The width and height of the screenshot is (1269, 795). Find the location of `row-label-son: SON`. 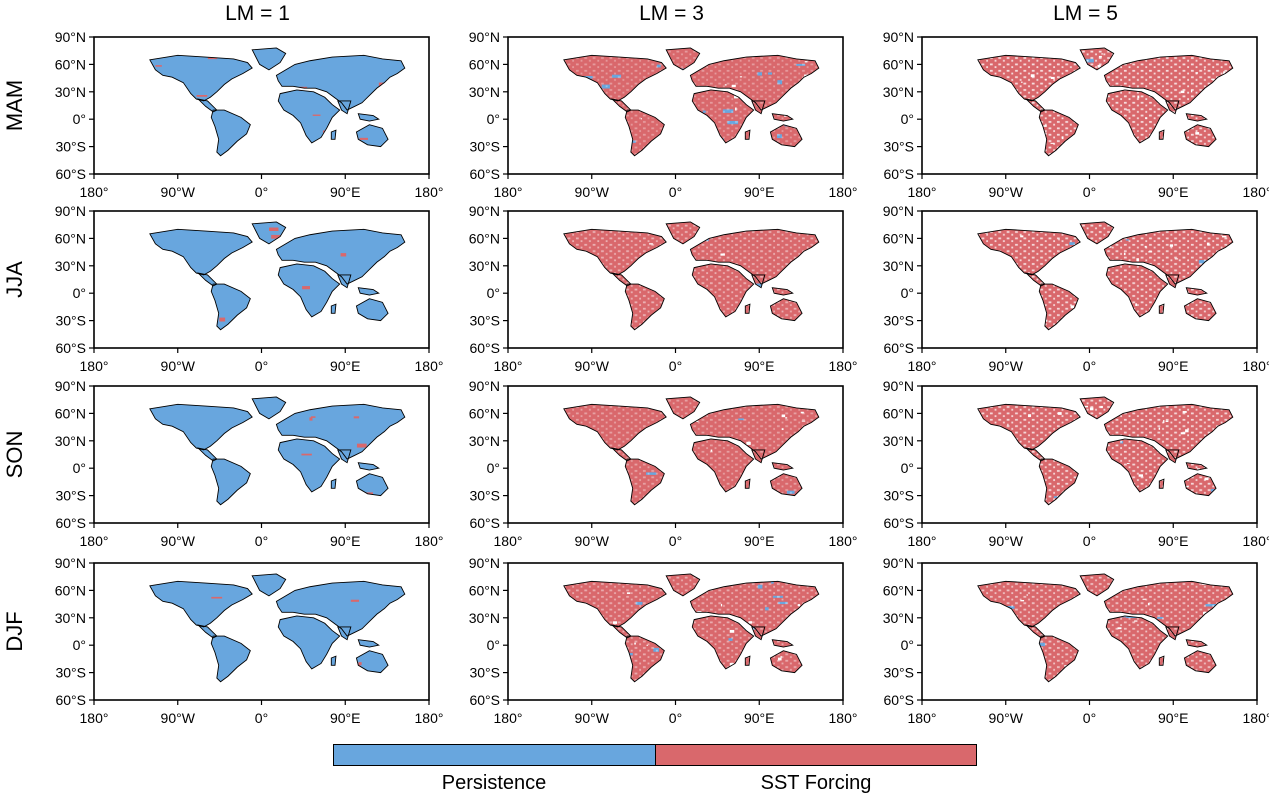

row-label-son: SON is located at coordinates (14, 455).